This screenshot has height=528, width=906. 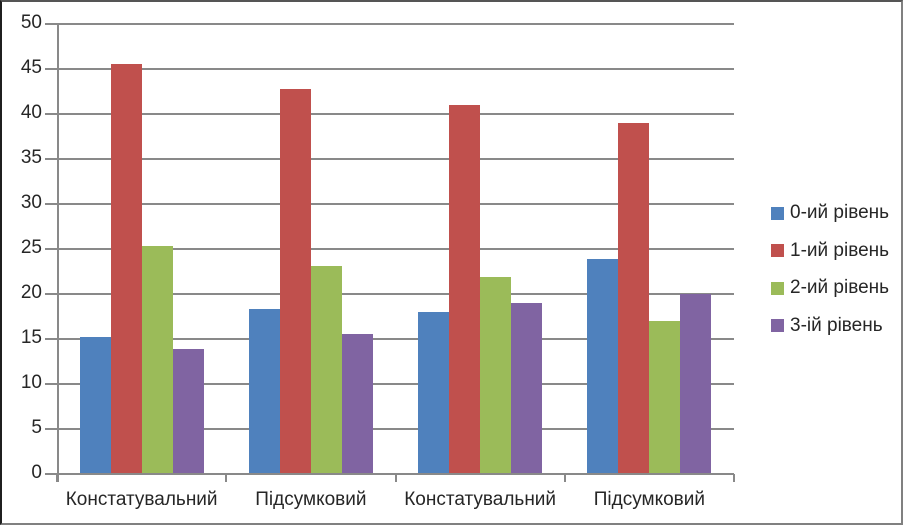 What do you see at coordinates (840, 212) in the screenshot?
I see `legend-series-label: 0-ий рівень` at bounding box center [840, 212].